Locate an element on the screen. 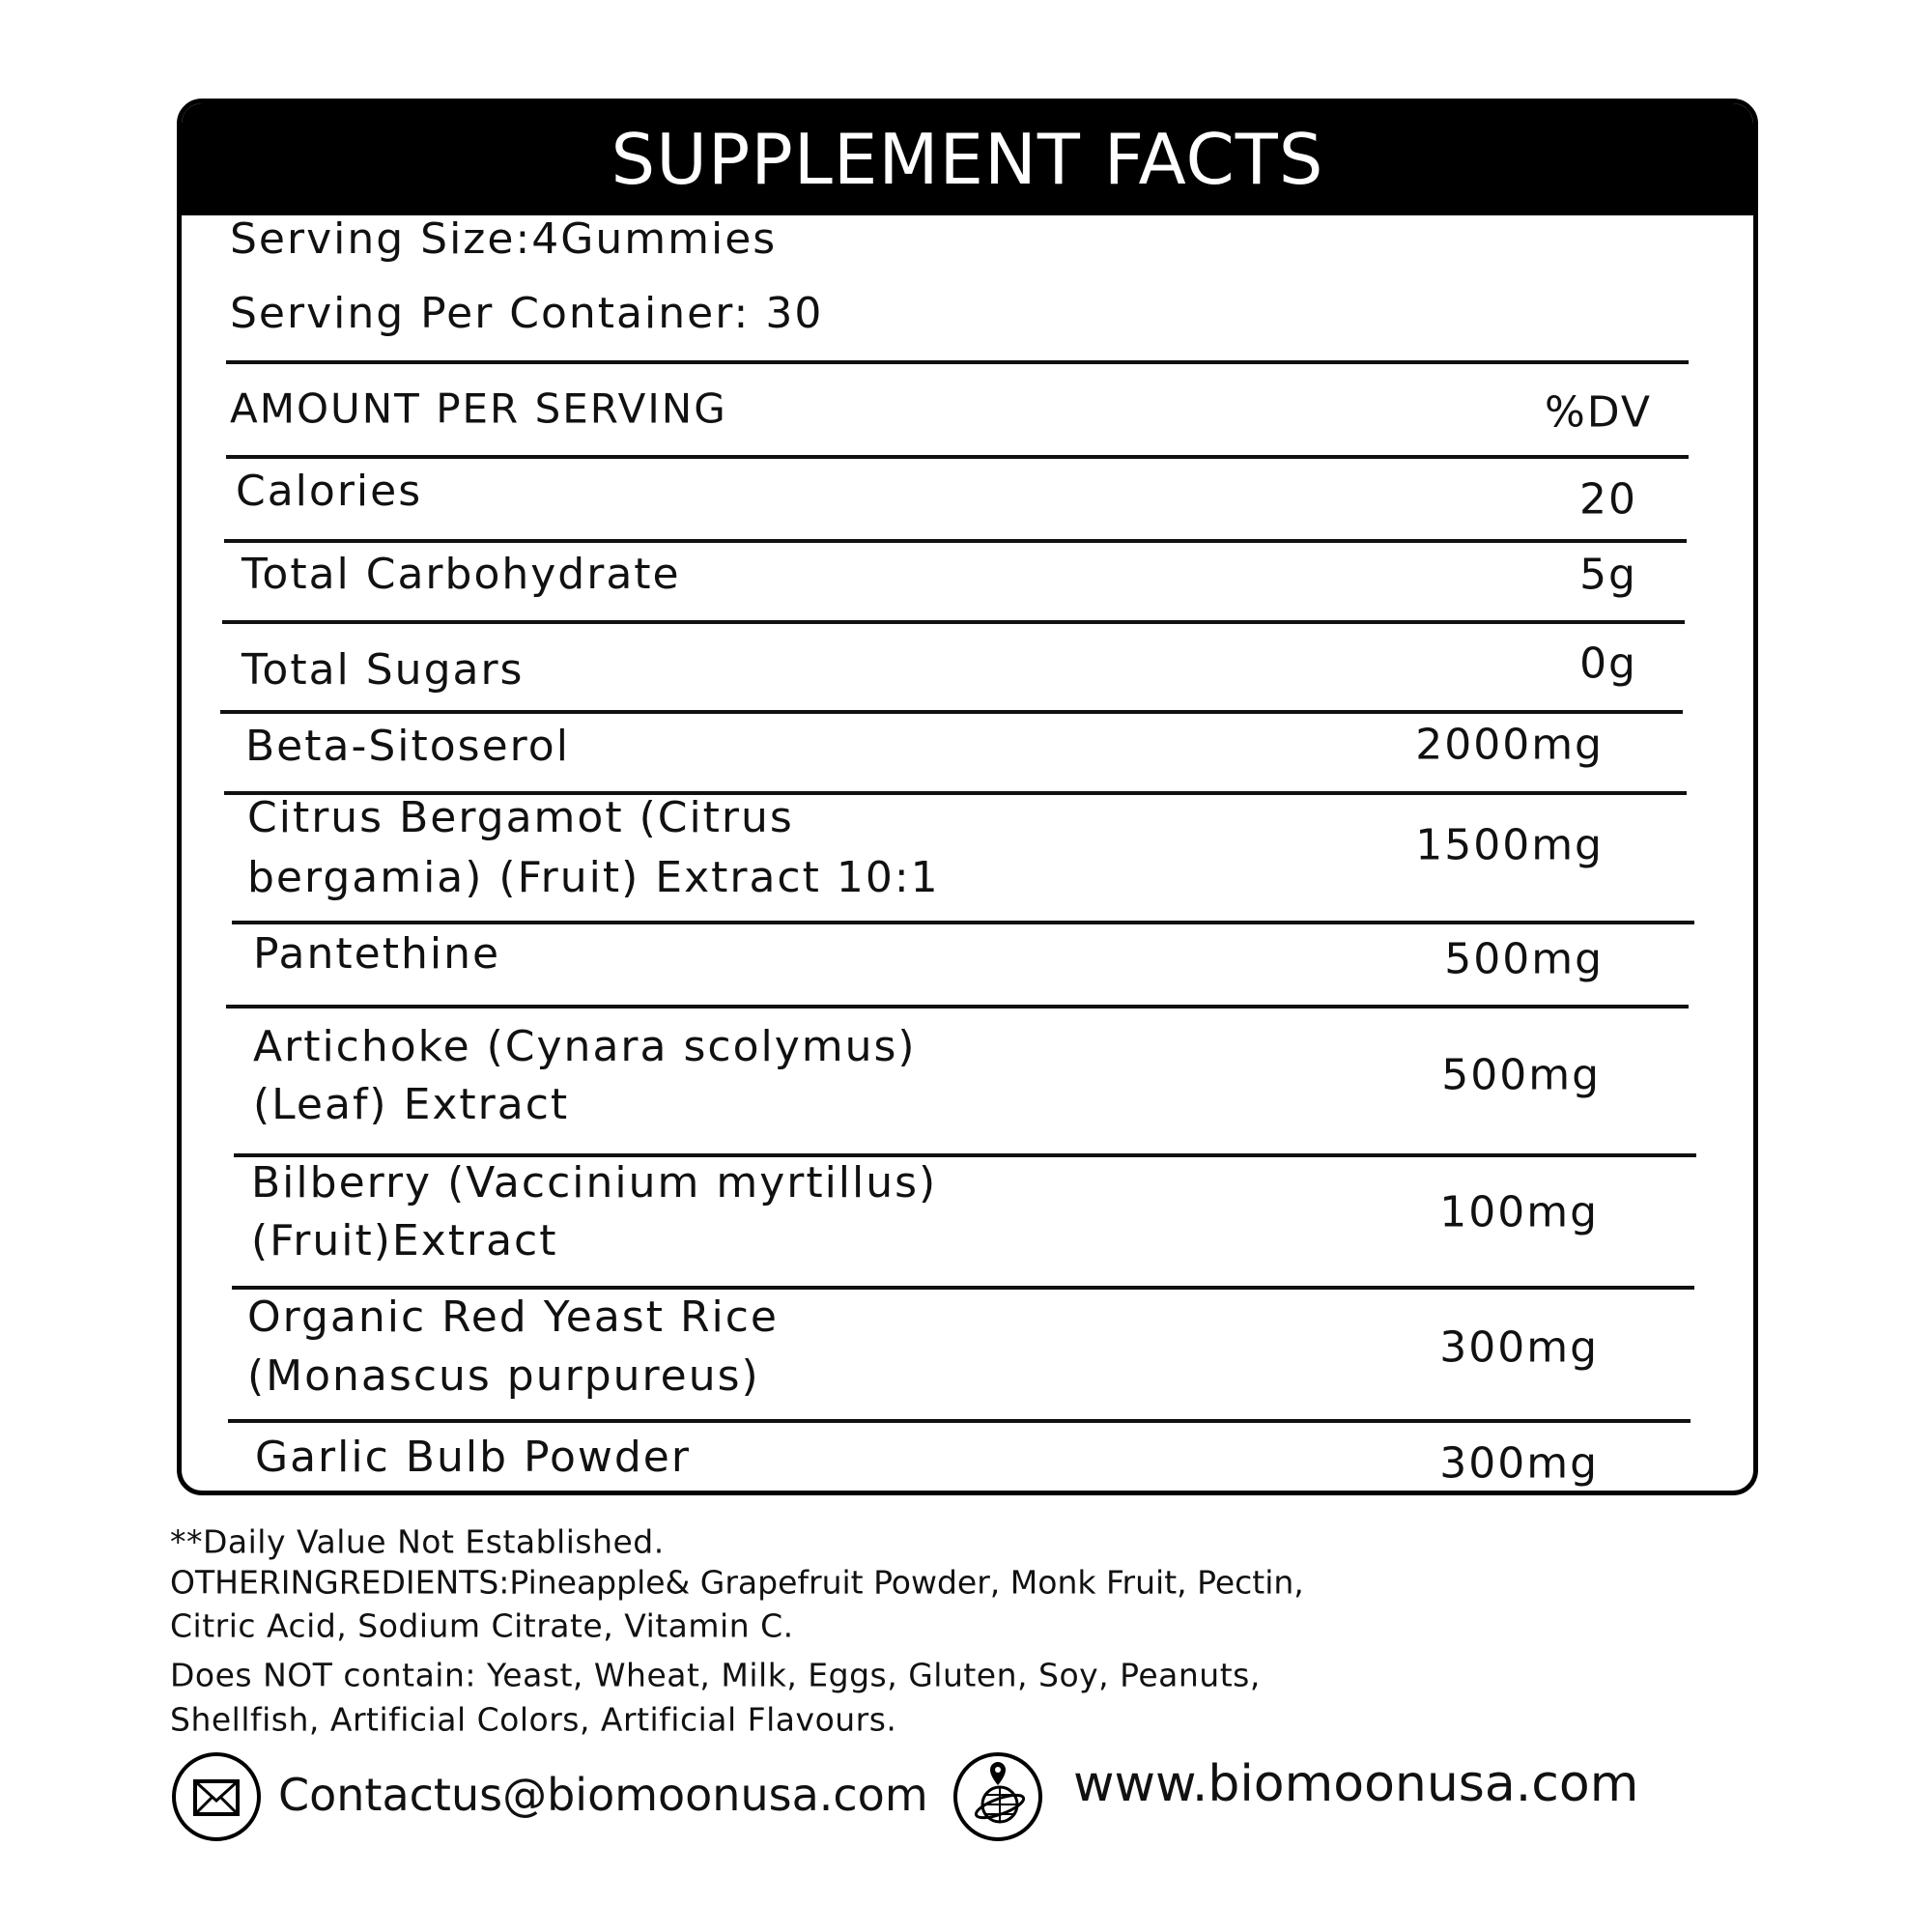  other-ingredients-cont: Citric Acid, Sodium Citrate, Vitamin C. is located at coordinates (482, 1625).